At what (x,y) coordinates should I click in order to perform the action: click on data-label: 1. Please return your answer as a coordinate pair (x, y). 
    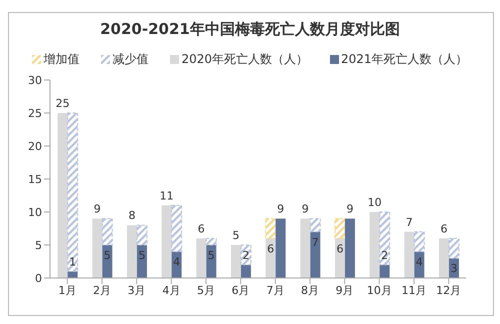
    Looking at the image, I should click on (72, 261).